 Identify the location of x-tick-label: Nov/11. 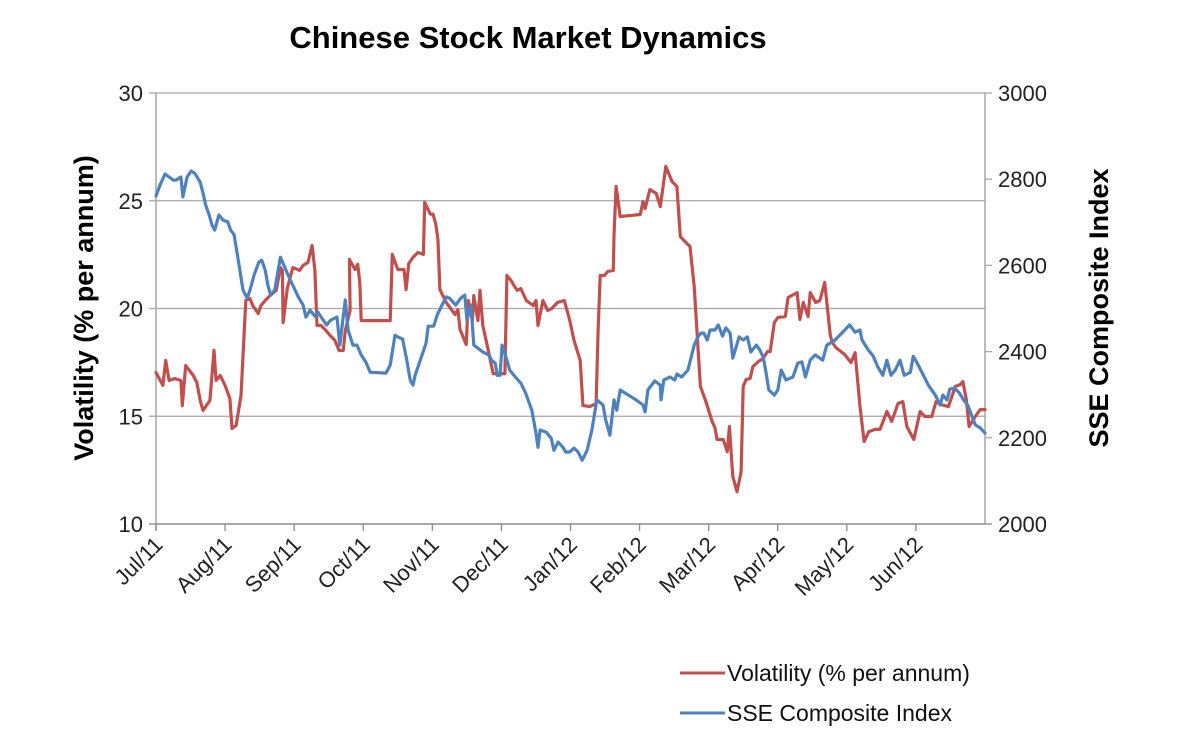
(411, 565).